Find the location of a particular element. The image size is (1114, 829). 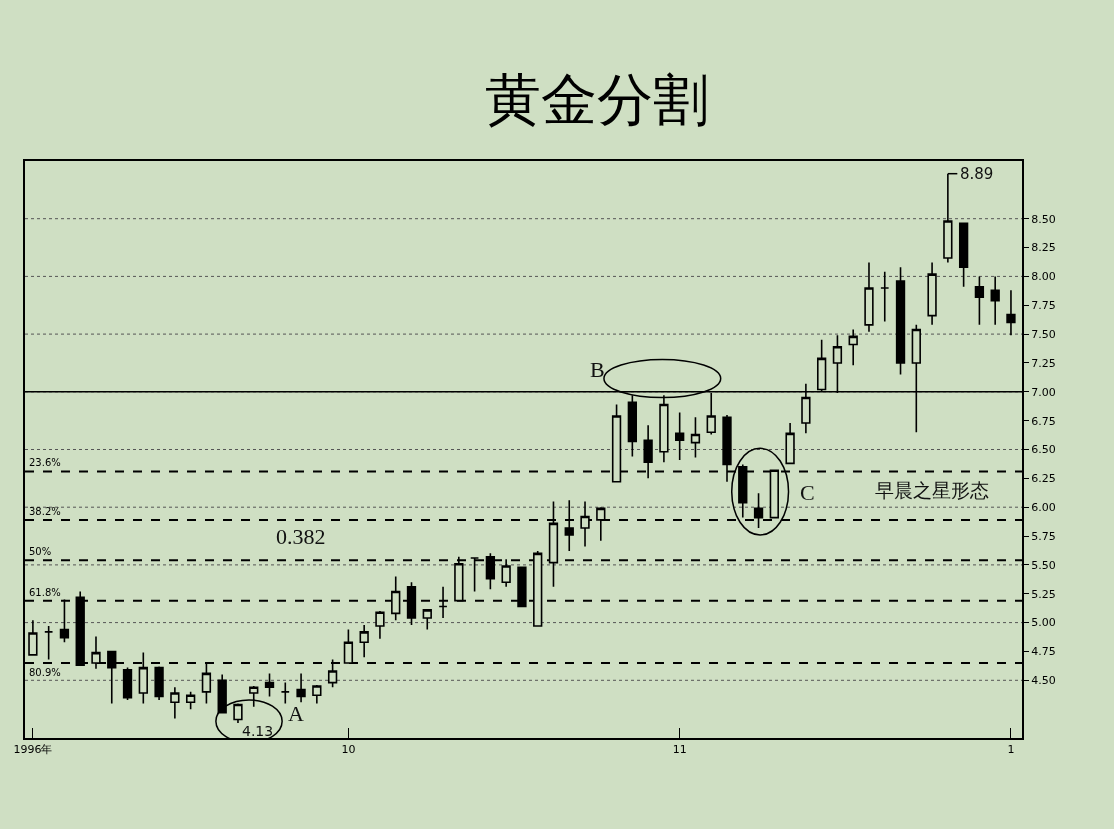

annotation: 80.9% is located at coordinates (45, 672).